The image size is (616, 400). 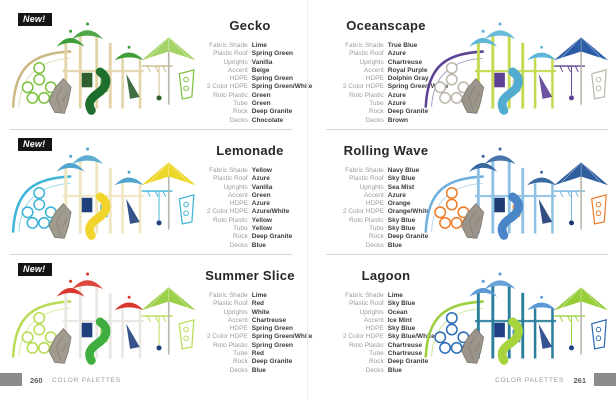 What do you see at coordinates (258, 304) in the screenshot?
I see `spec-value: Red` at bounding box center [258, 304].